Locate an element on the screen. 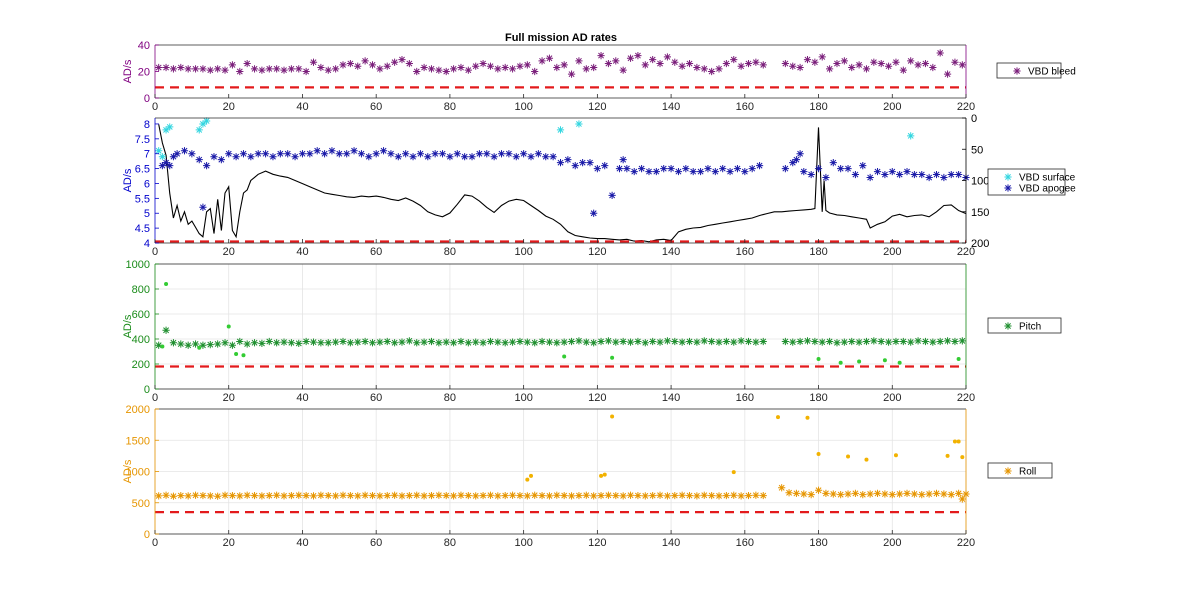  x-tick-label: 180 is located at coordinates (818, 543).